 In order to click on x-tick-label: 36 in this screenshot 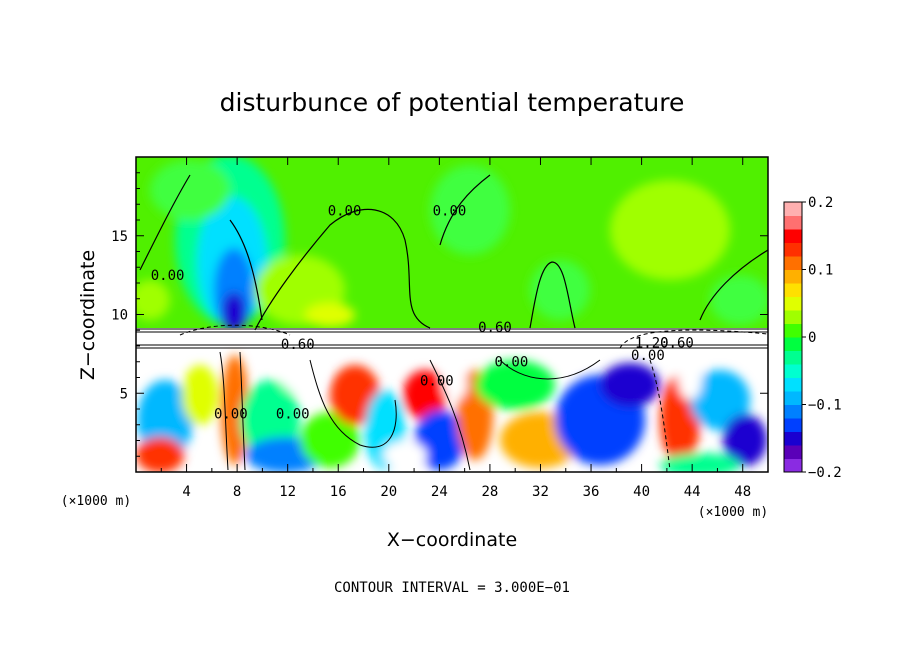, I will do `click(591, 492)`.